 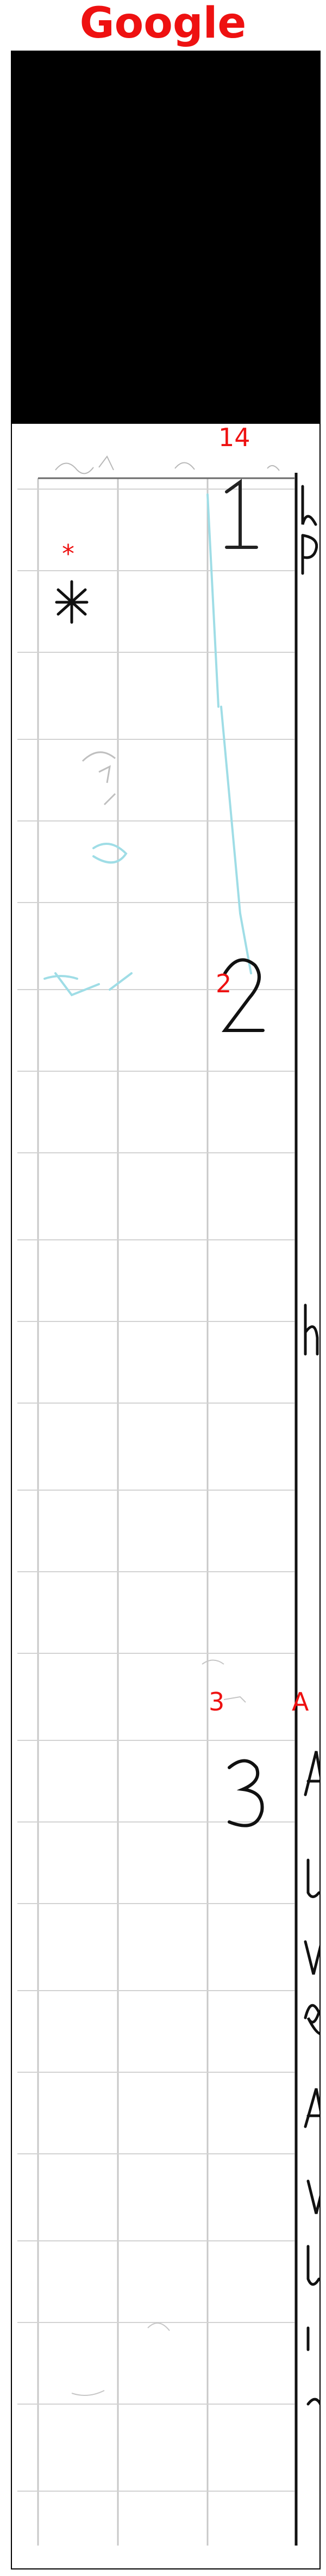 I want to click on annotation-label: 14, so click(x=234, y=437).